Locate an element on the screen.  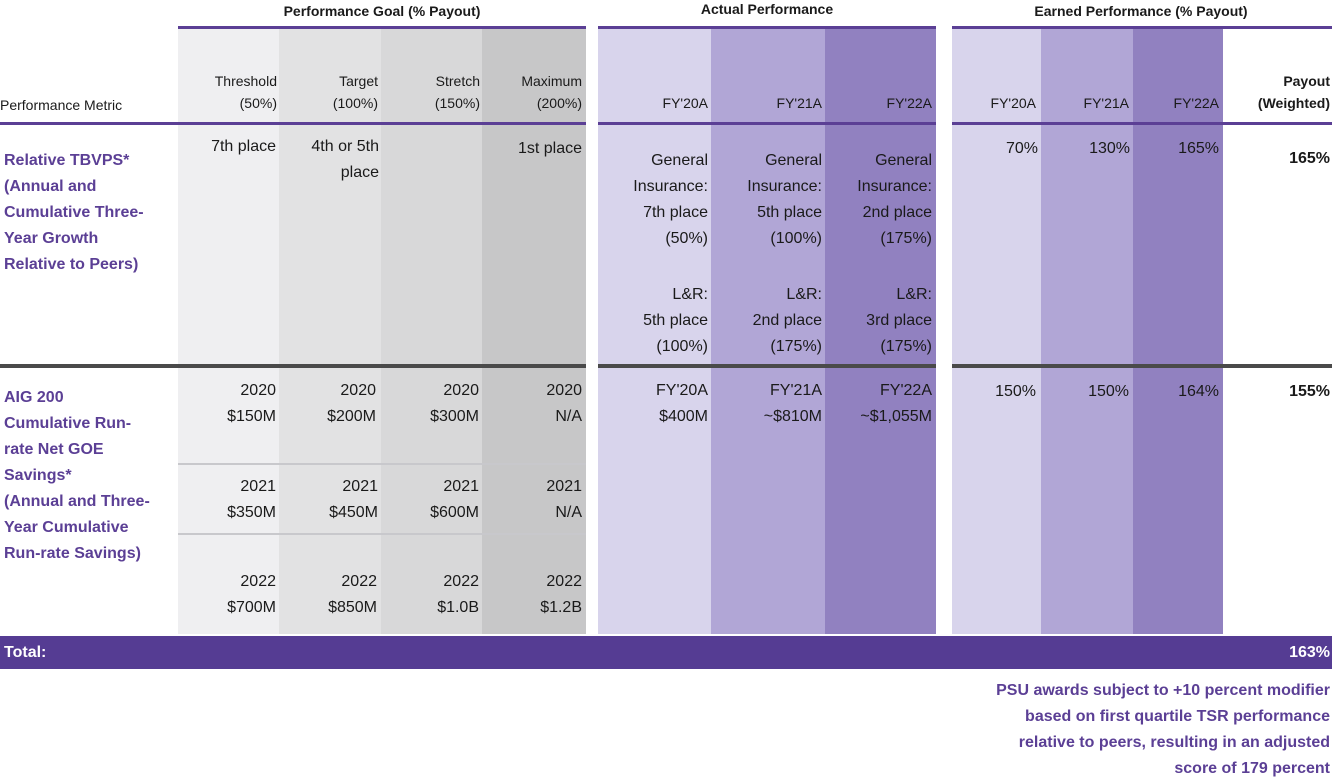
goal-2022-maximum: 2022 $1.2B is located at coordinates (561, 594).